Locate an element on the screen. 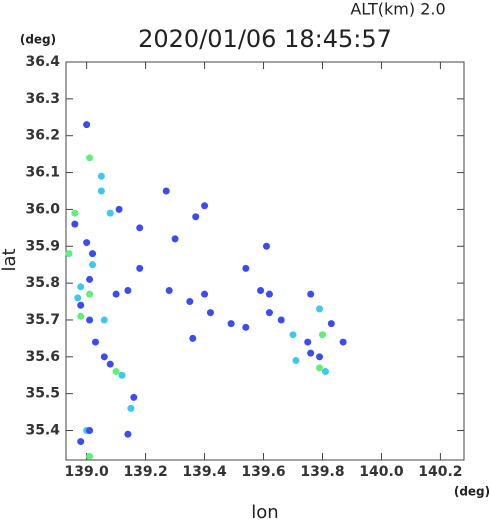 The width and height of the screenshot is (490, 521). x-tick-label: 140.2 is located at coordinates (440, 472).